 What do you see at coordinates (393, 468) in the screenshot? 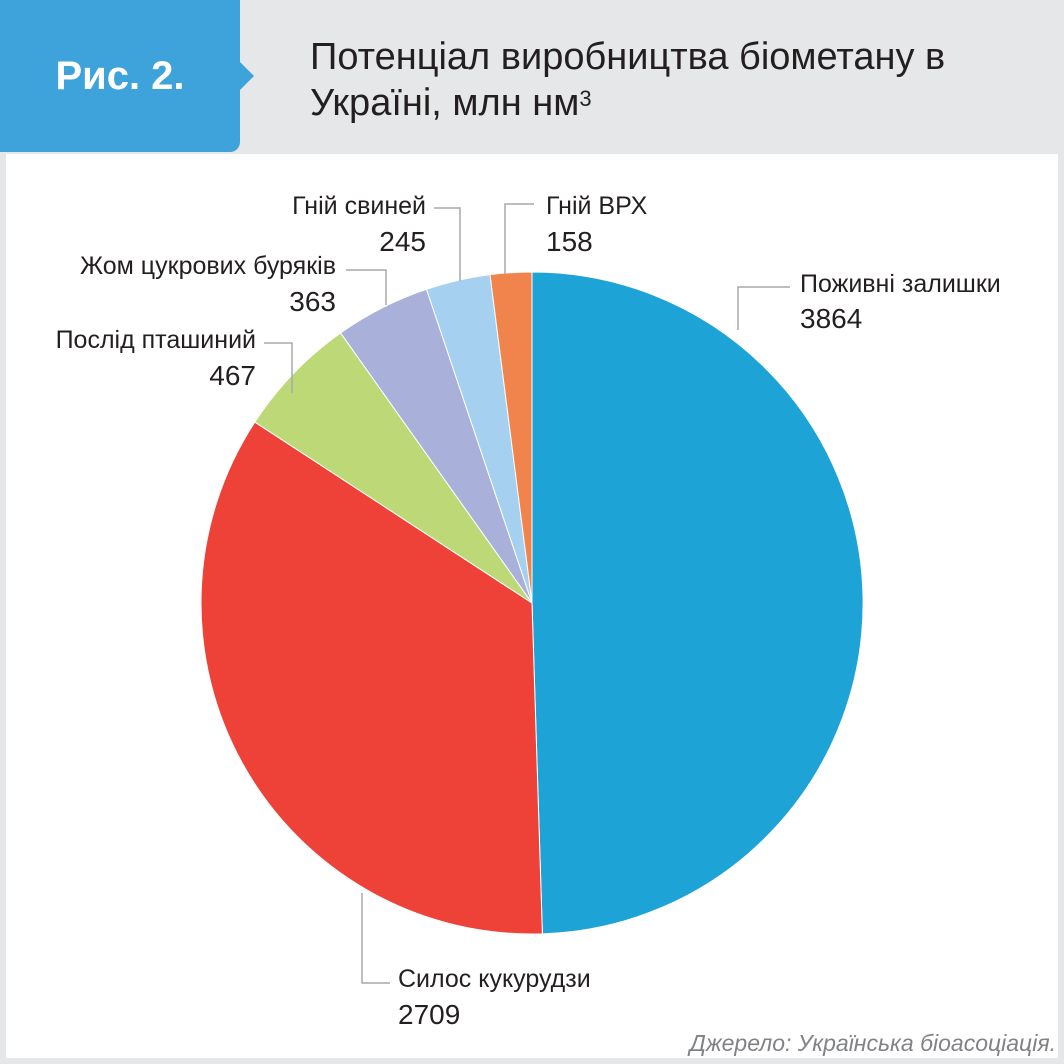
I see `pie-slice-послід-пташиний` at bounding box center [393, 468].